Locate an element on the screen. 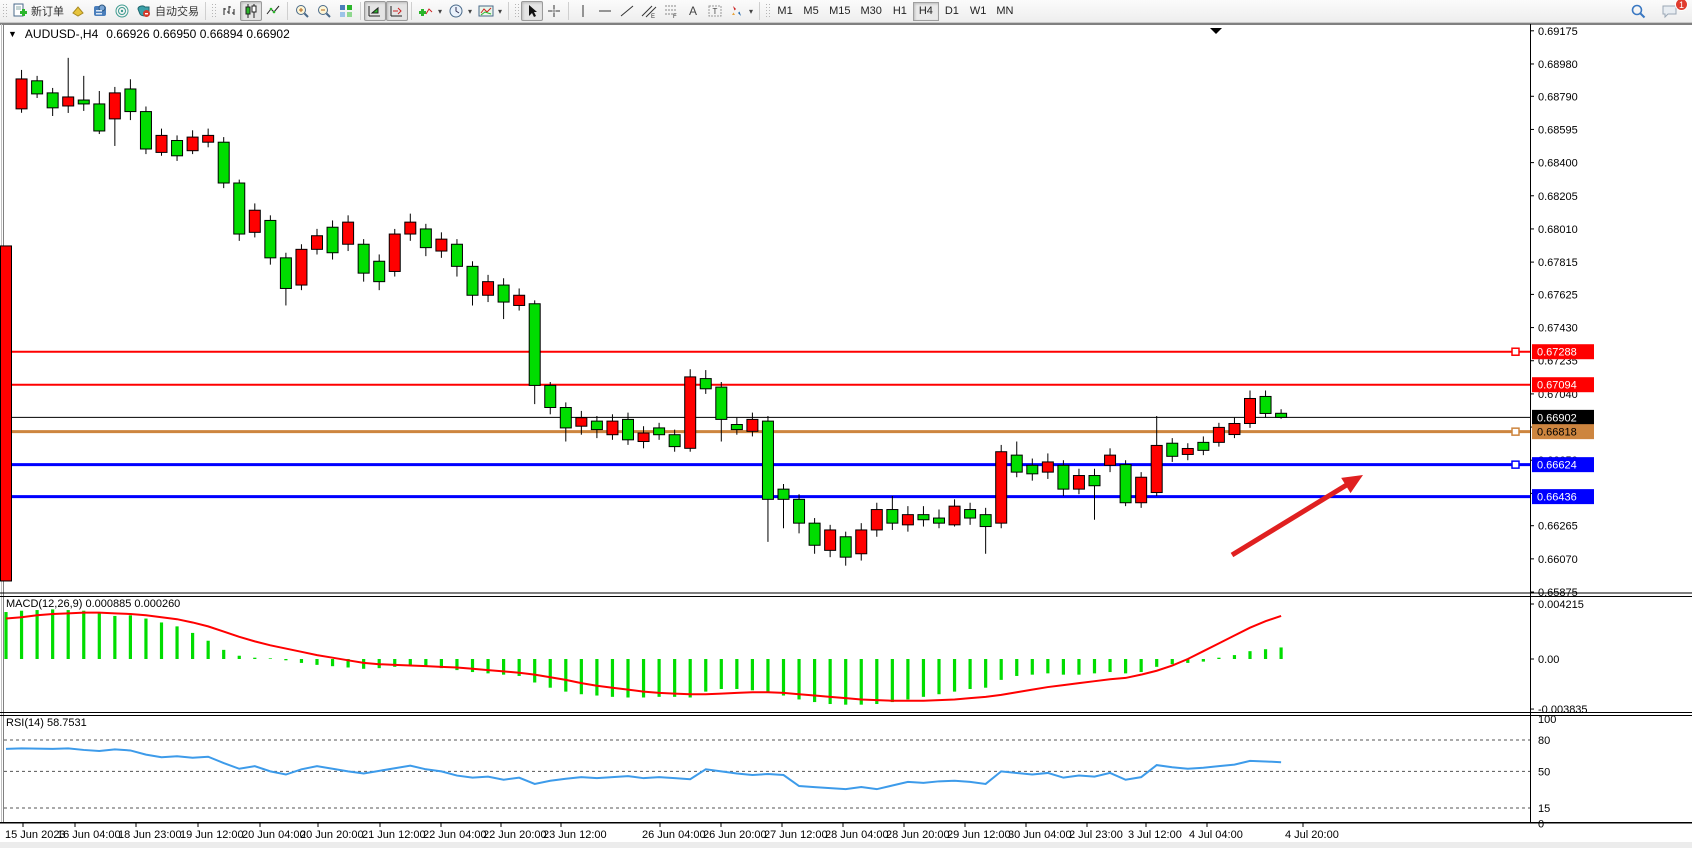 This screenshot has width=1692, height=848. equidistant-channel-tool-button: E is located at coordinates (649, 11).